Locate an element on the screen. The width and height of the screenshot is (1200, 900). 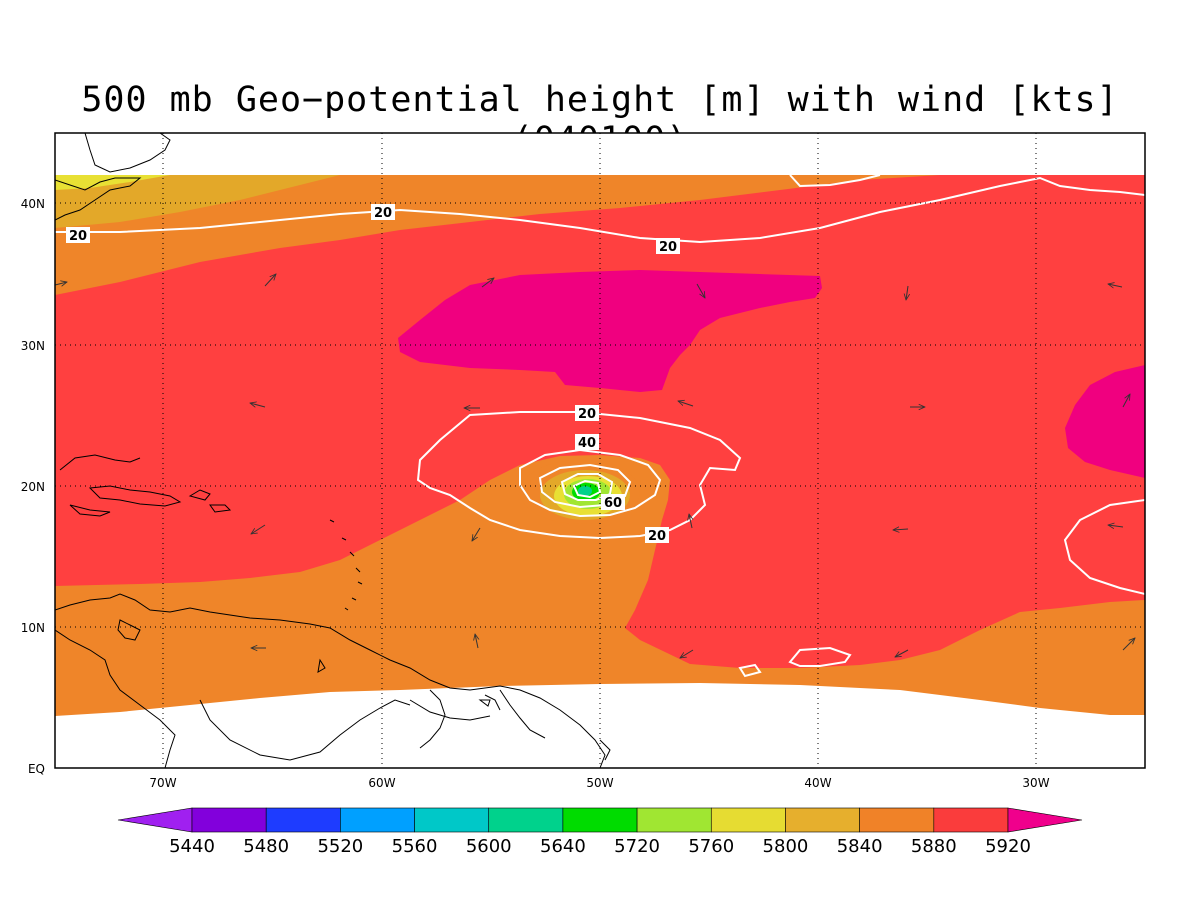
svg-text: 60 is located at coordinates (613, 503).